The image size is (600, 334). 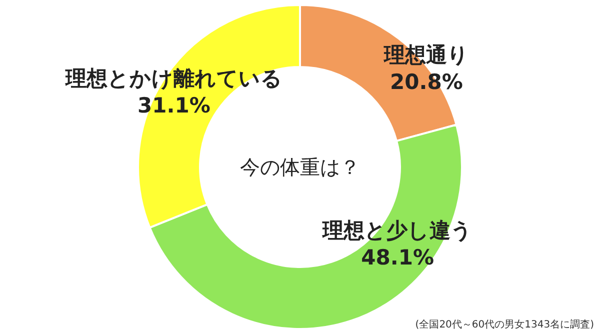 What do you see at coordinates (504, 324) in the screenshot?
I see `text: (全国20代～60代の男女1343名に調査)` at bounding box center [504, 324].